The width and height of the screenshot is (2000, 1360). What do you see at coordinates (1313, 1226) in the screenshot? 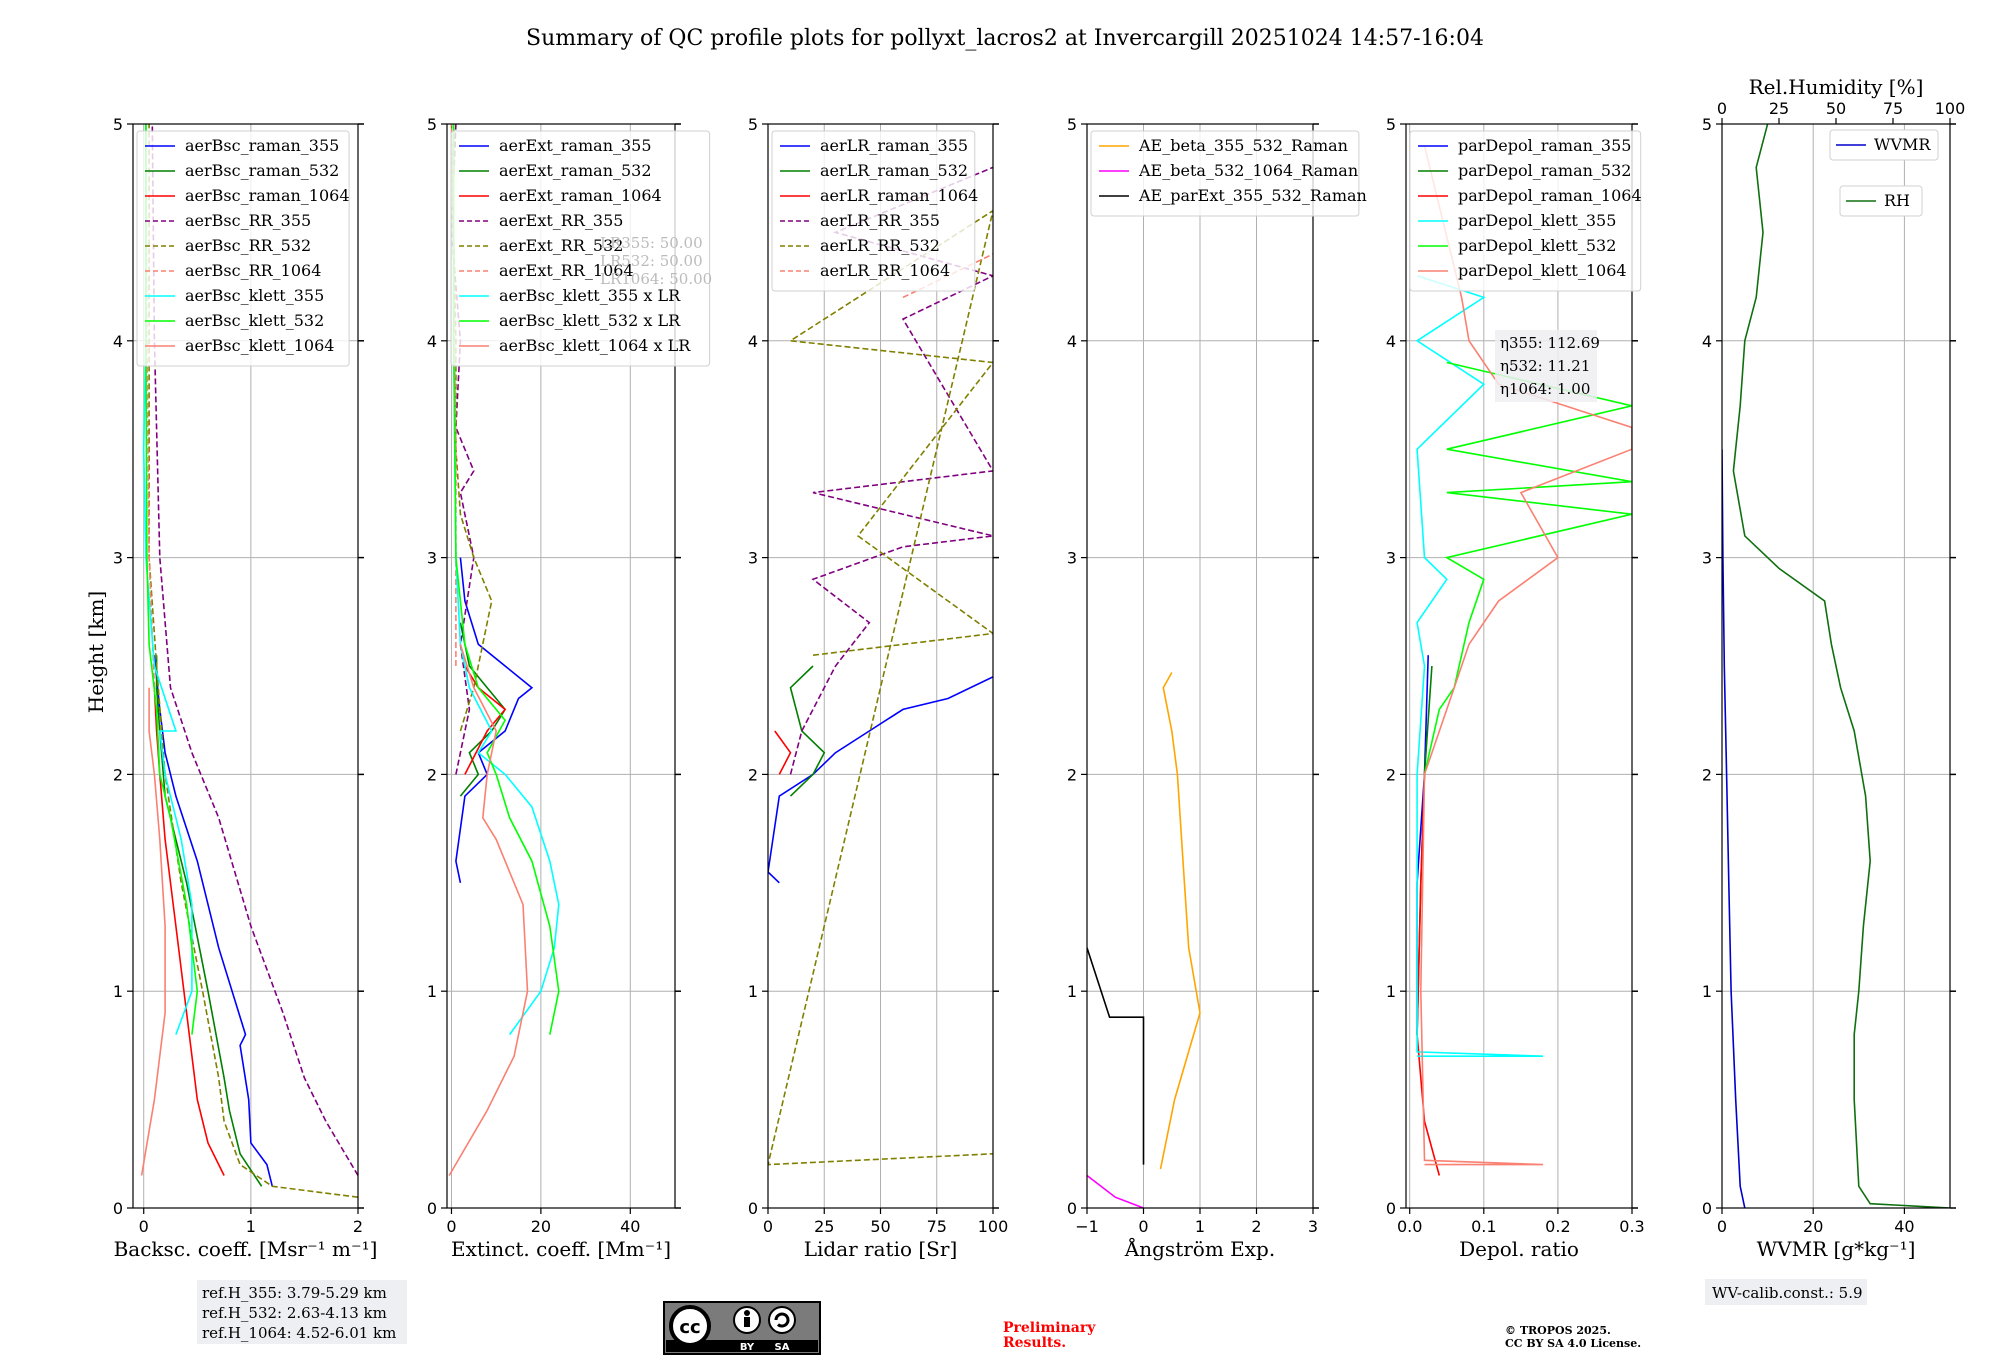
I see `x-tick-label: 3` at bounding box center [1313, 1226].